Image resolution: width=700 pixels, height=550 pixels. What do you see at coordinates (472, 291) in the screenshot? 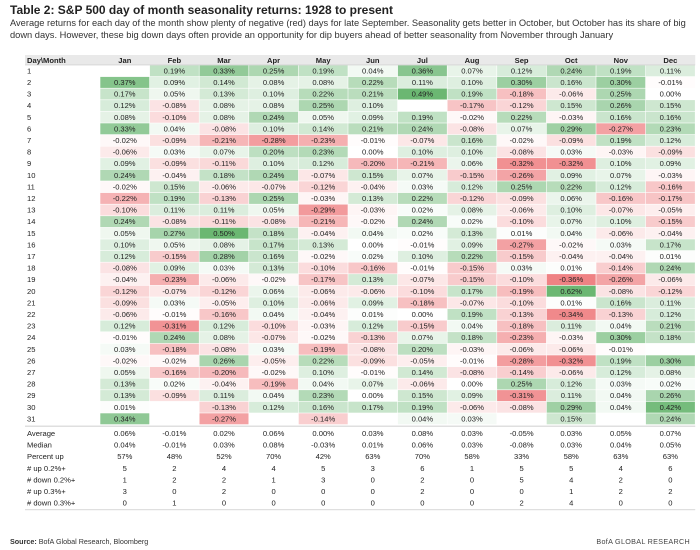
I see `cell-value: 0.17%` at bounding box center [472, 291].